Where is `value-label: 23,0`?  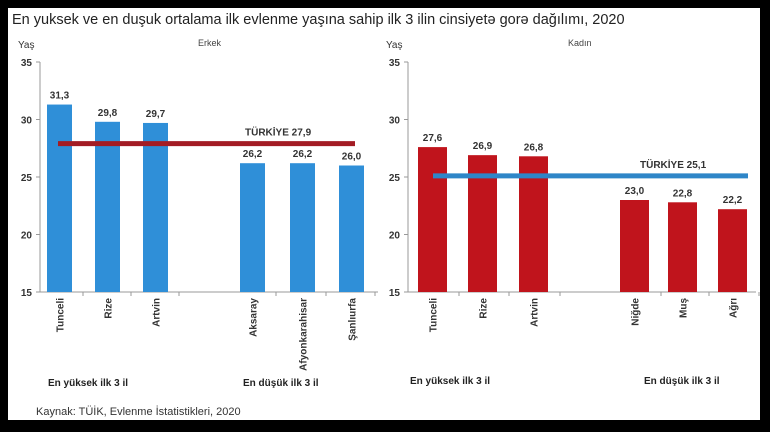 value-label: 23,0 is located at coordinates (635, 191).